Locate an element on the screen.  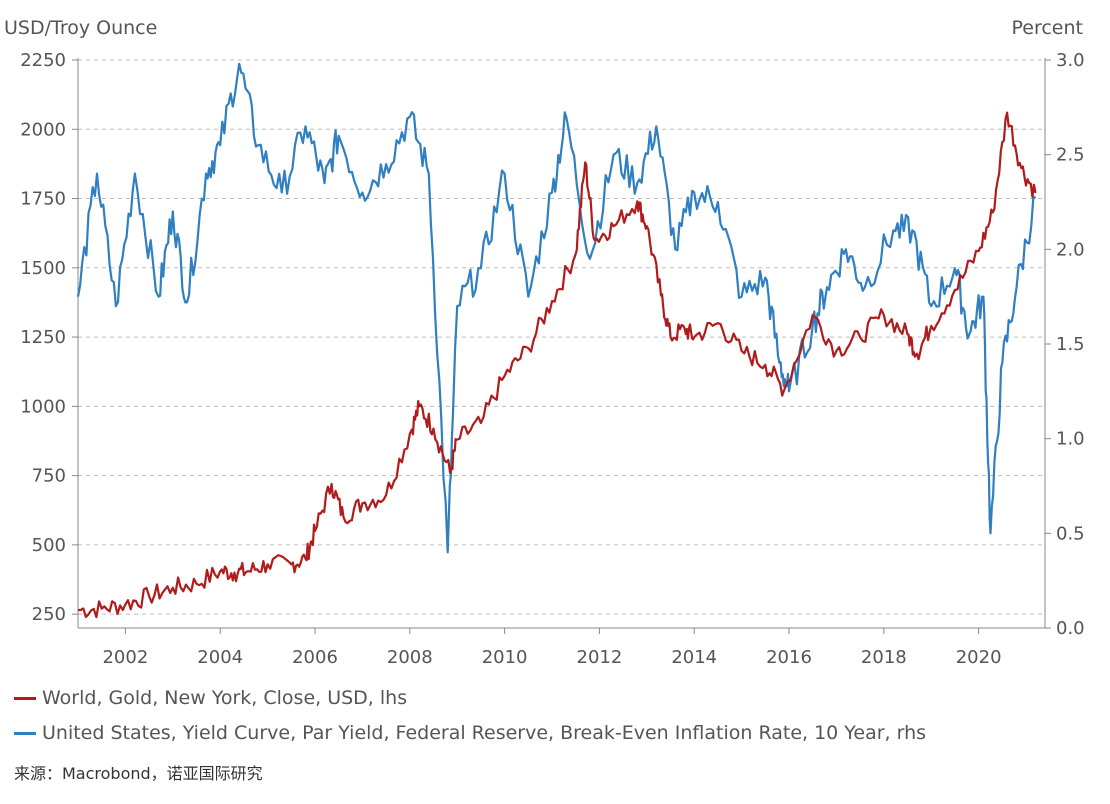
source-note: 来源：Macrobond，诺亚国际研究 is located at coordinates (138, 773).